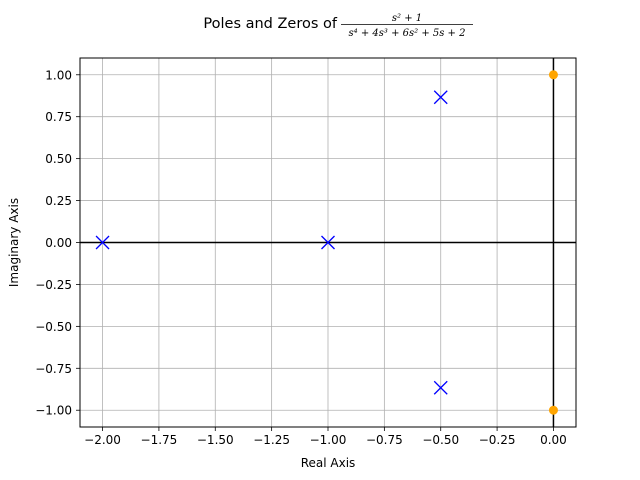 This screenshot has width=640, height=480. What do you see at coordinates (53, 327) in the screenshot?
I see `y-tick-label: −0.50` at bounding box center [53, 327].